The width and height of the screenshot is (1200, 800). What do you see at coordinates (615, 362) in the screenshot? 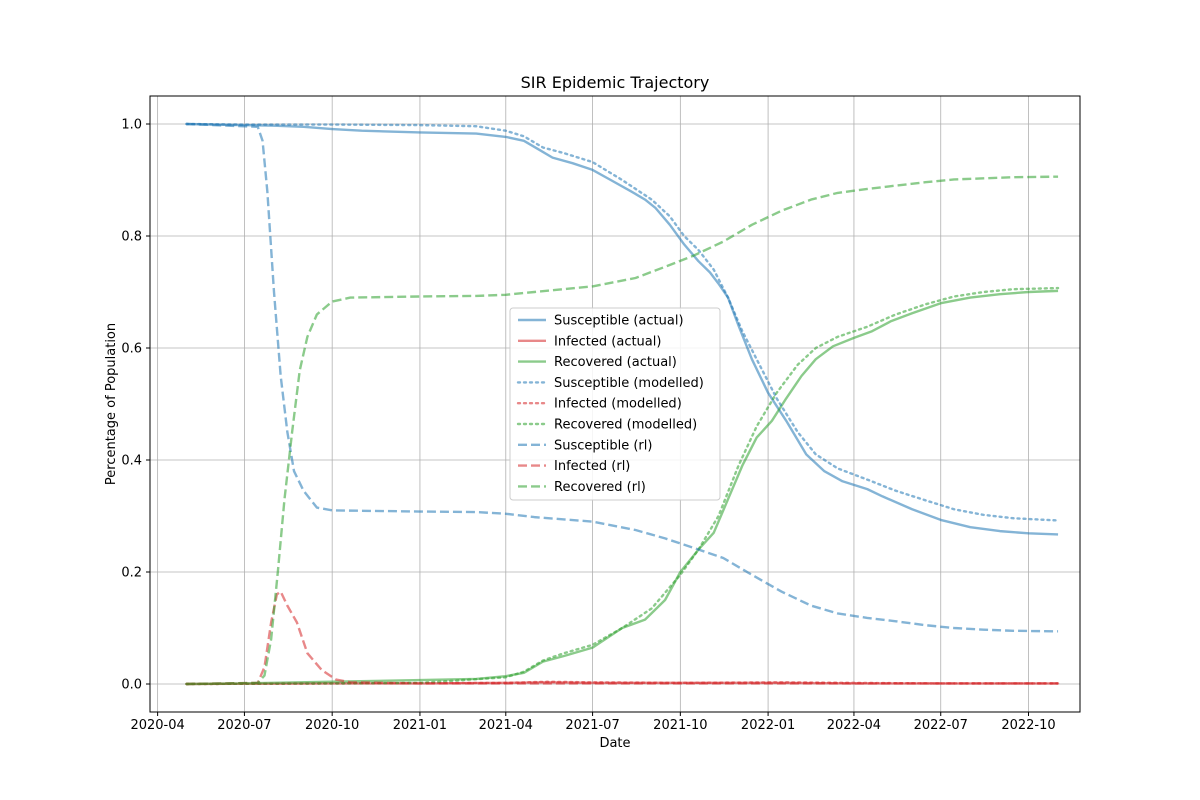
I see `legend-entry-label: Recovered (actual)` at bounding box center [615, 362].